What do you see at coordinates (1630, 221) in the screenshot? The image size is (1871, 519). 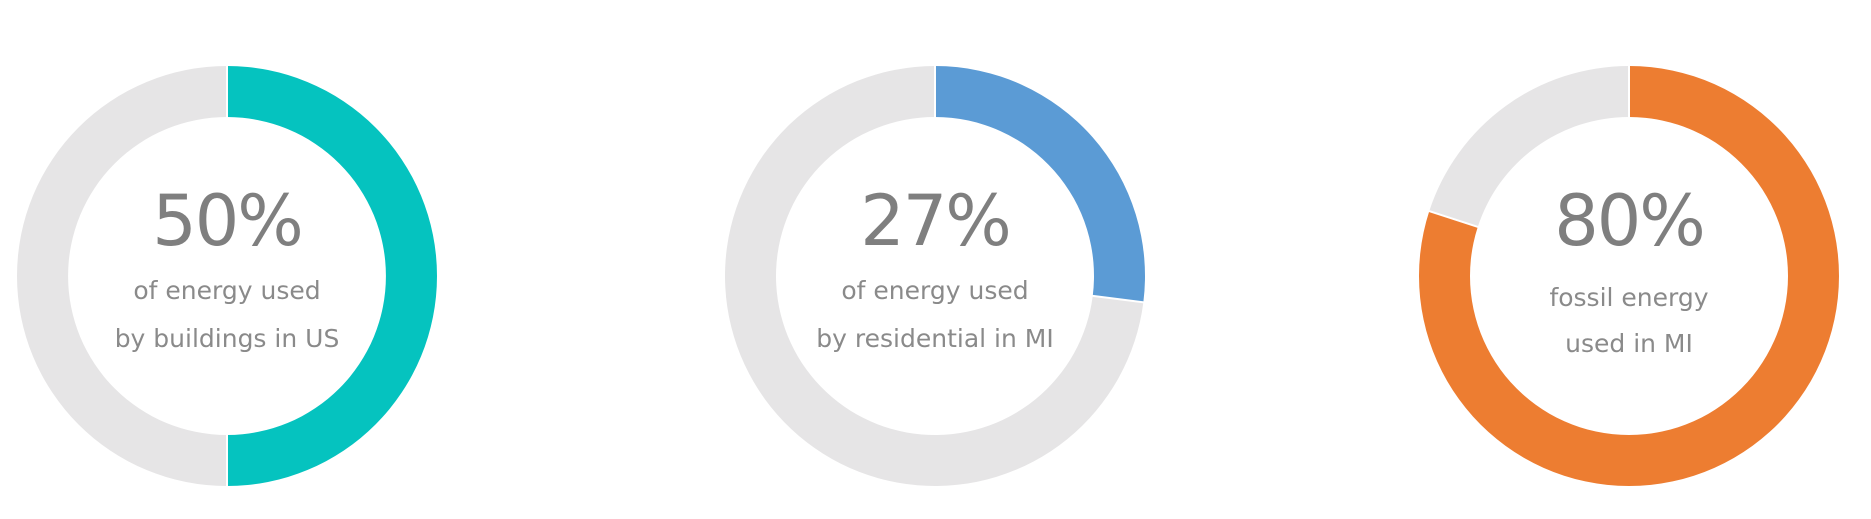 I see `percentage-value: 80%` at bounding box center [1630, 221].